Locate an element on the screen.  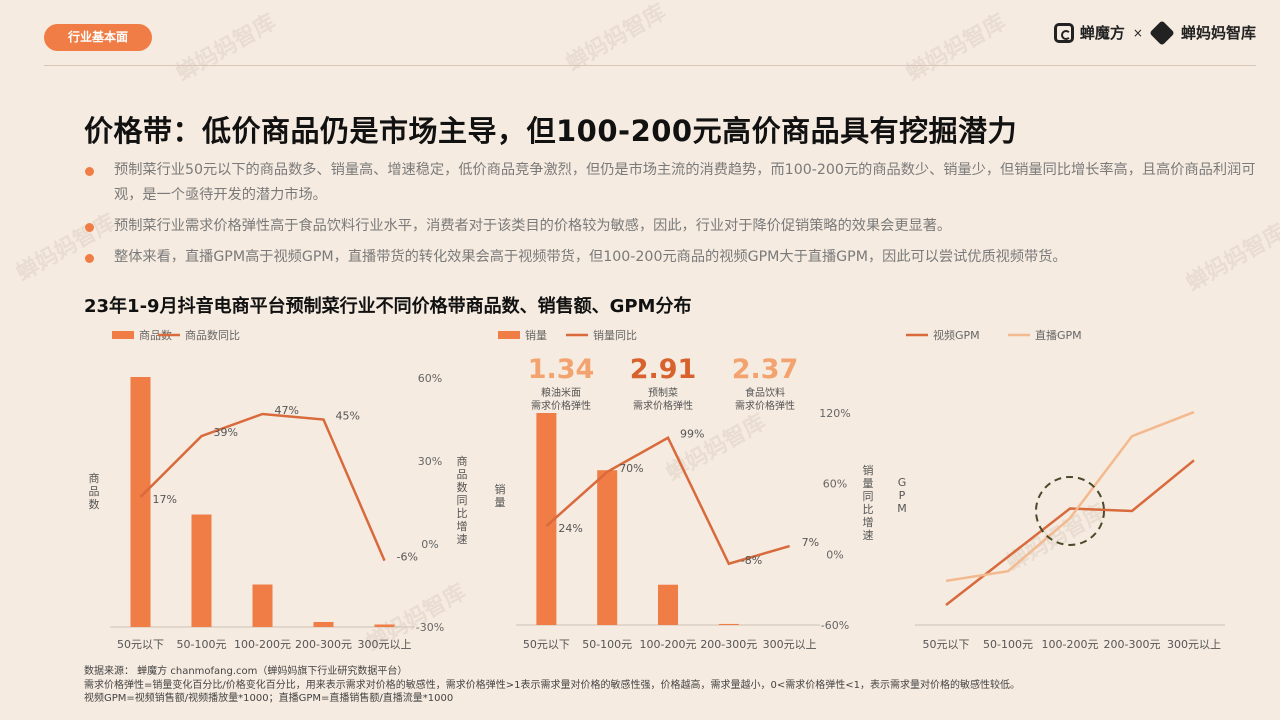
y2-axis-title: 销 is located at coordinates (868, 470).